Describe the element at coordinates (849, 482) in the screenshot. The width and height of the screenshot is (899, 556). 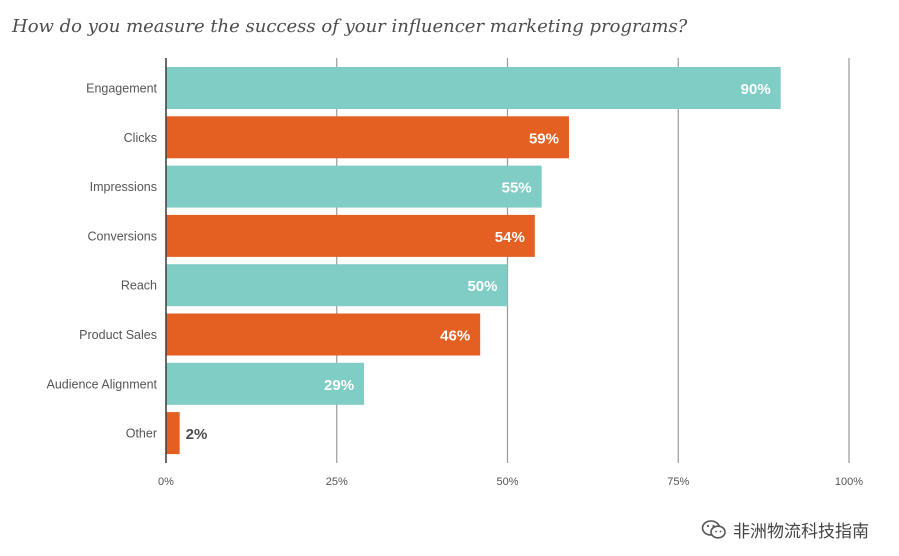
I see `x-tick-label: 100%` at that location.